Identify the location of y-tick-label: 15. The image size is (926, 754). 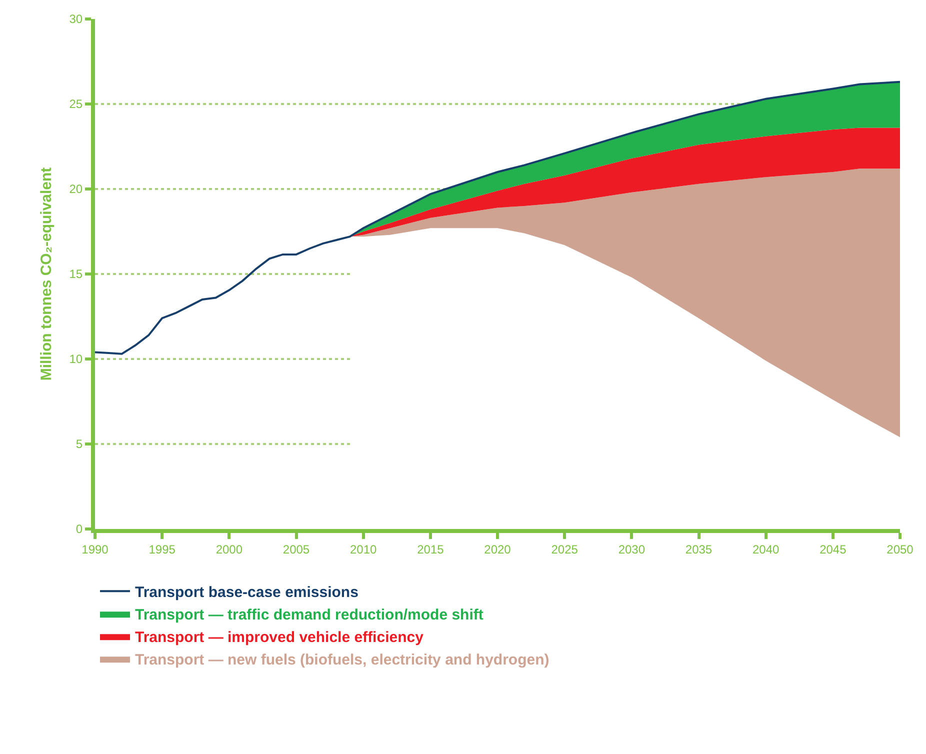
(76, 274).